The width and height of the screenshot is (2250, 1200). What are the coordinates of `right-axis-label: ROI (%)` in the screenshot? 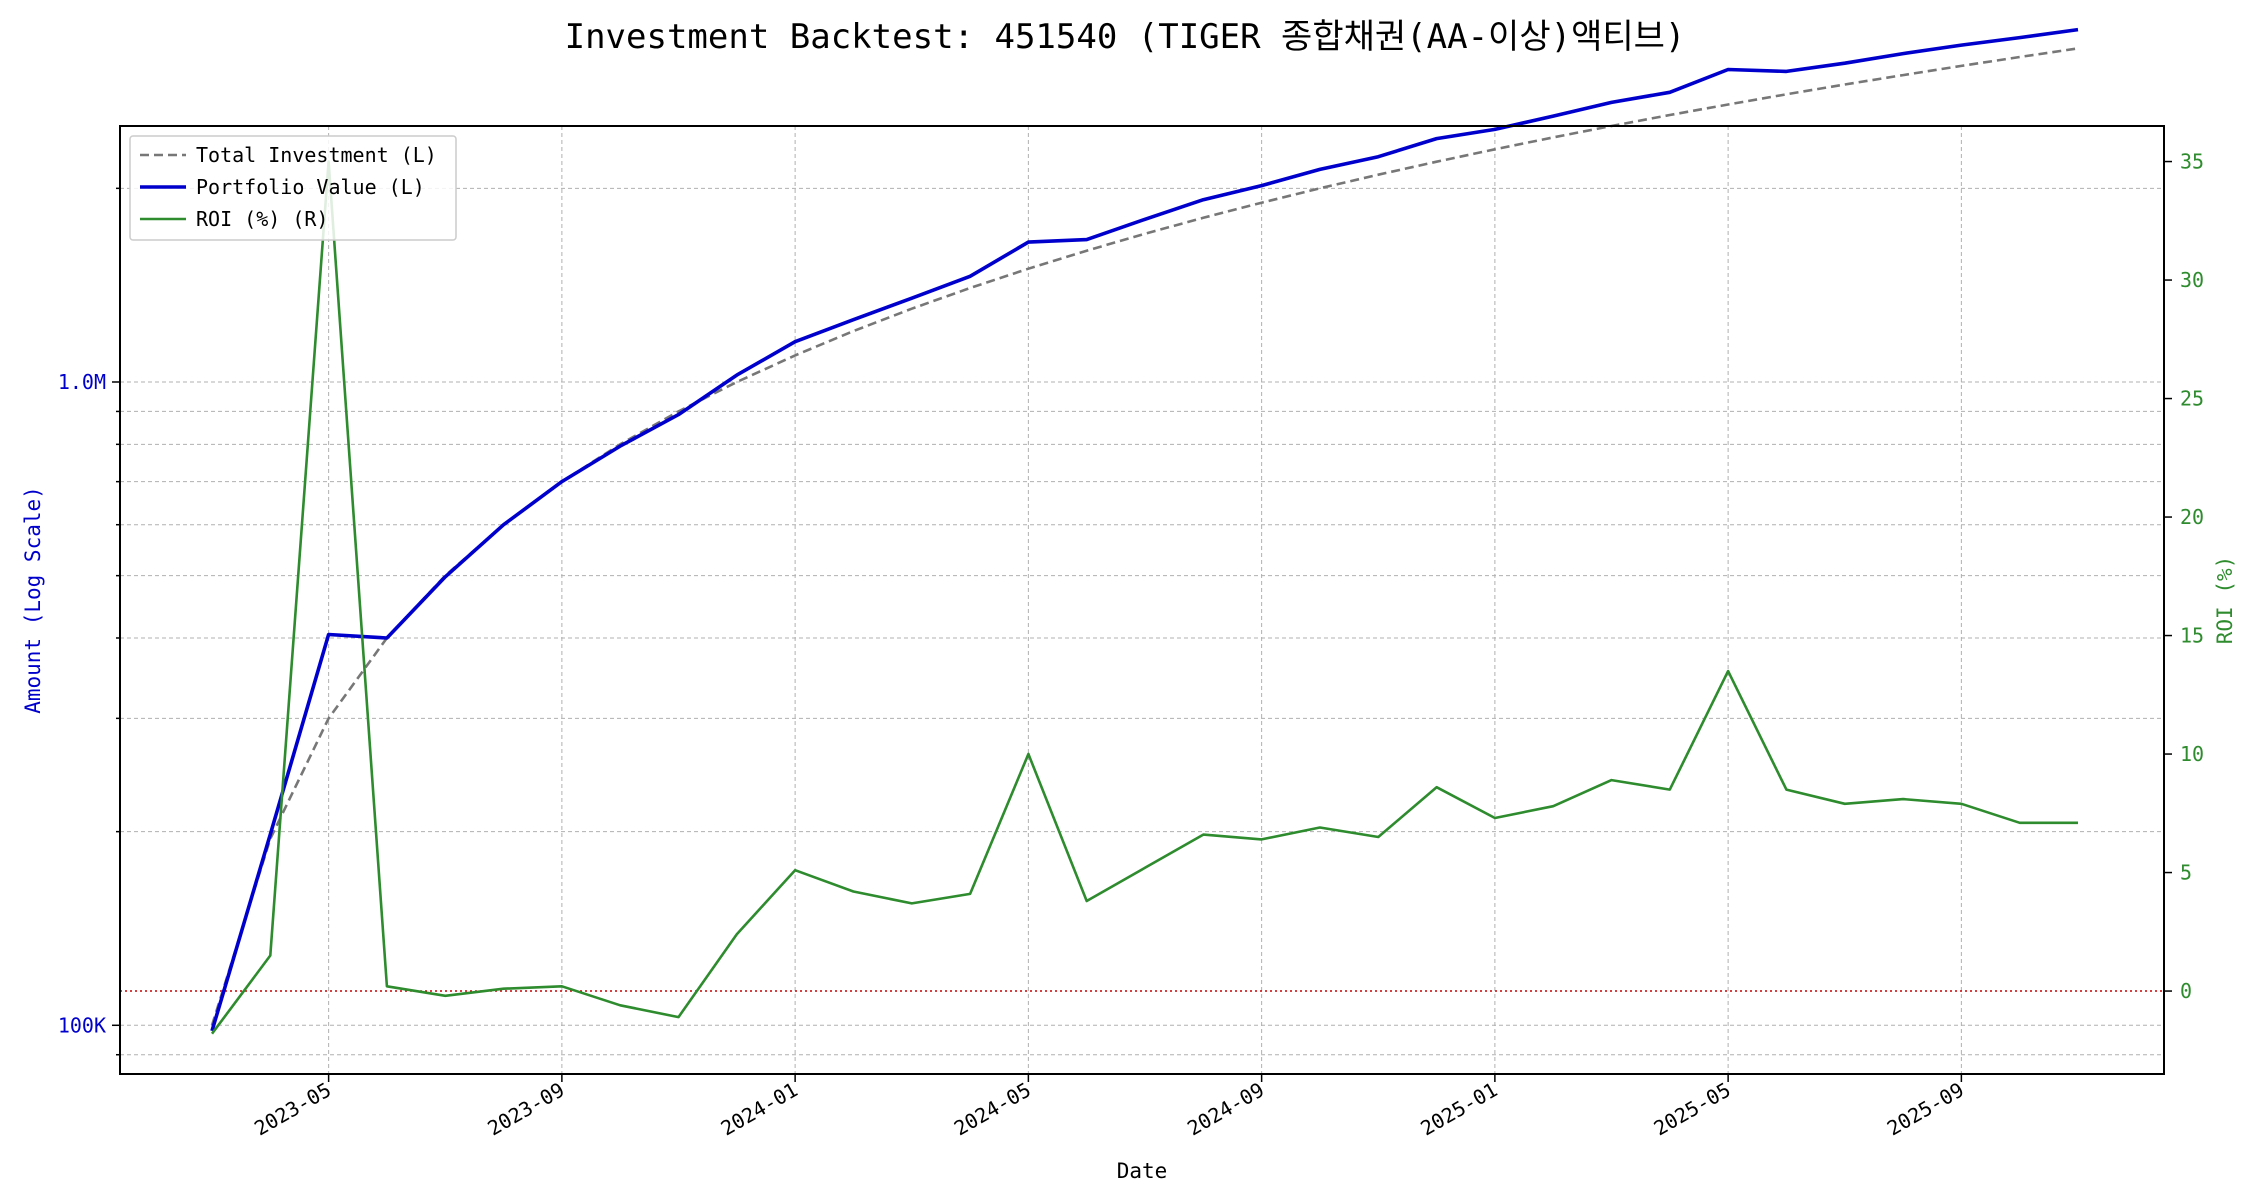 It's located at (2225, 600).